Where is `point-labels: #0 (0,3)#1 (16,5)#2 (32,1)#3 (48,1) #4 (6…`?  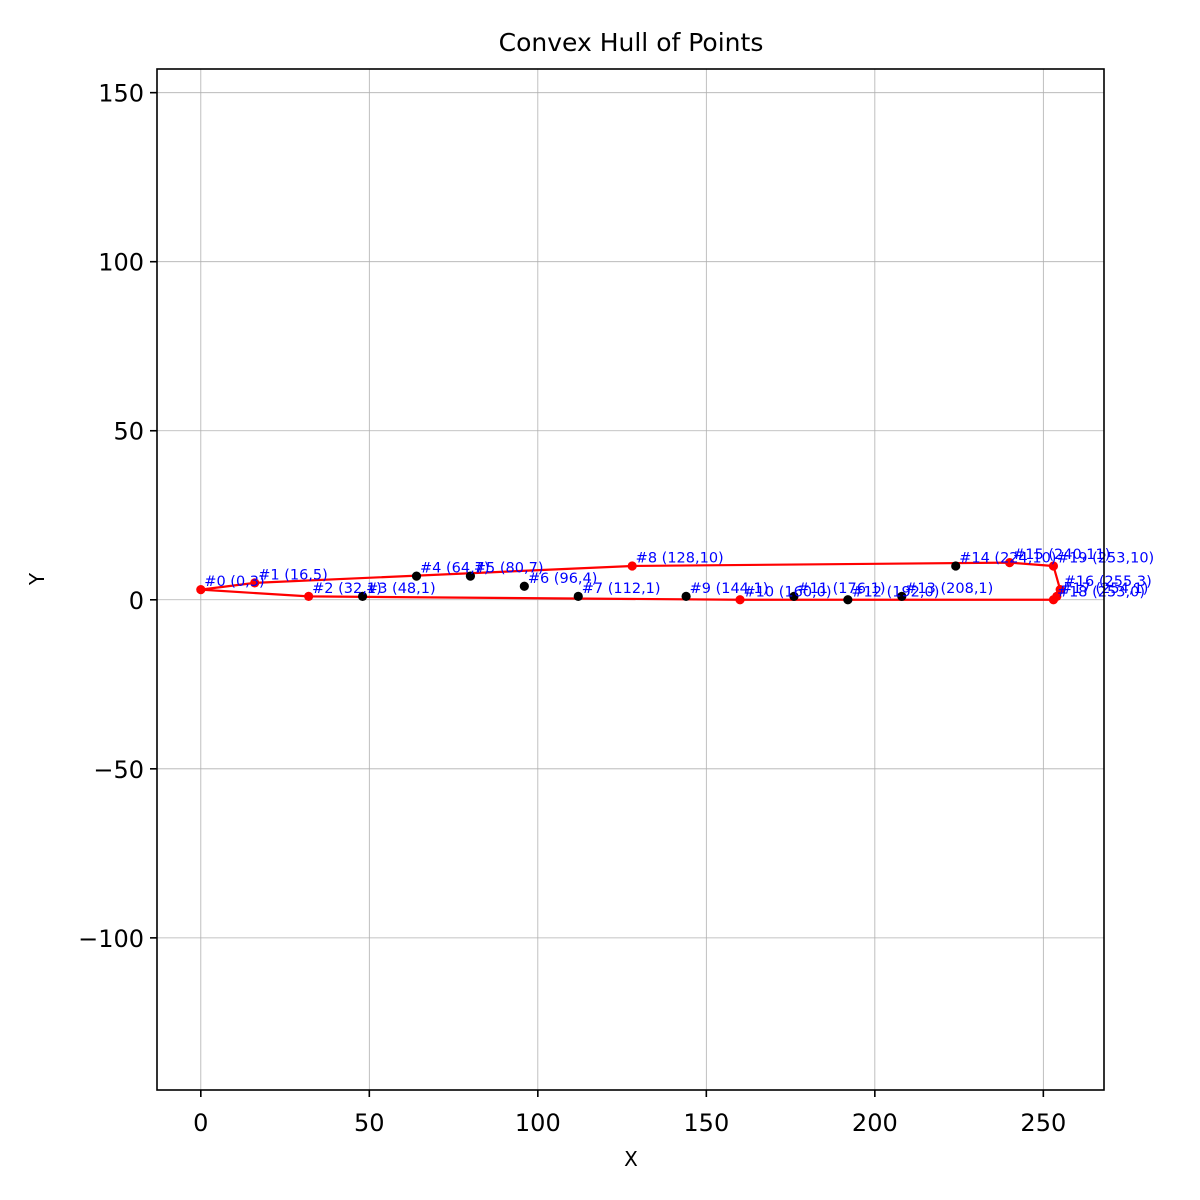 point-labels: #0 (0,3)#1 (16,5)#2 (32,1)#3 (48,1) #4 (6… is located at coordinates (679, 573).